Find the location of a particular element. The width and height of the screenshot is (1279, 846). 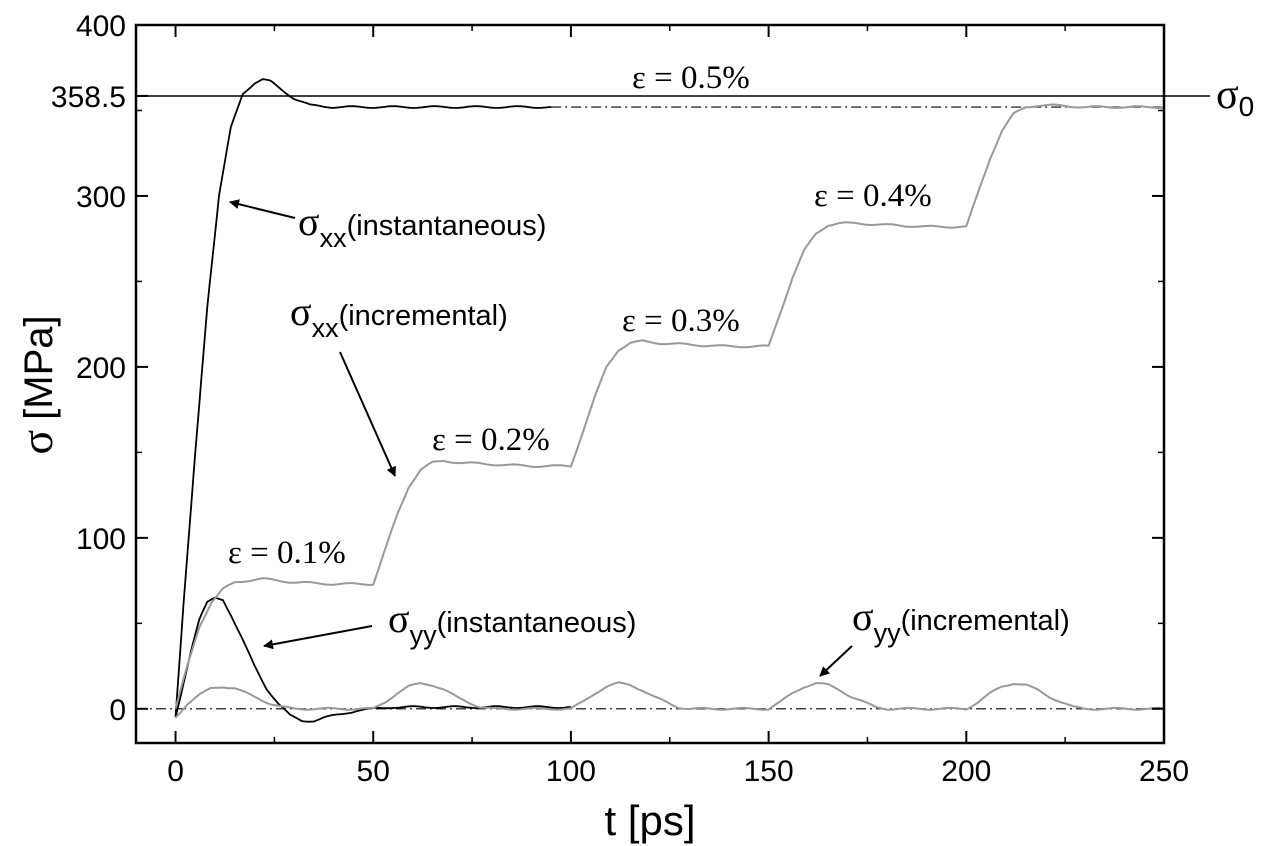

arrow-syy-incremental is located at coordinates (836, 661).